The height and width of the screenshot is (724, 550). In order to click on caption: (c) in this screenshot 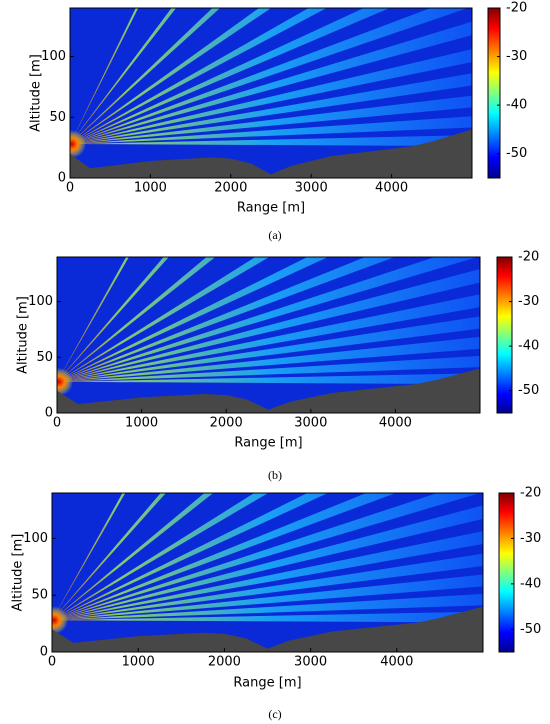, I will do `click(274, 714)`.